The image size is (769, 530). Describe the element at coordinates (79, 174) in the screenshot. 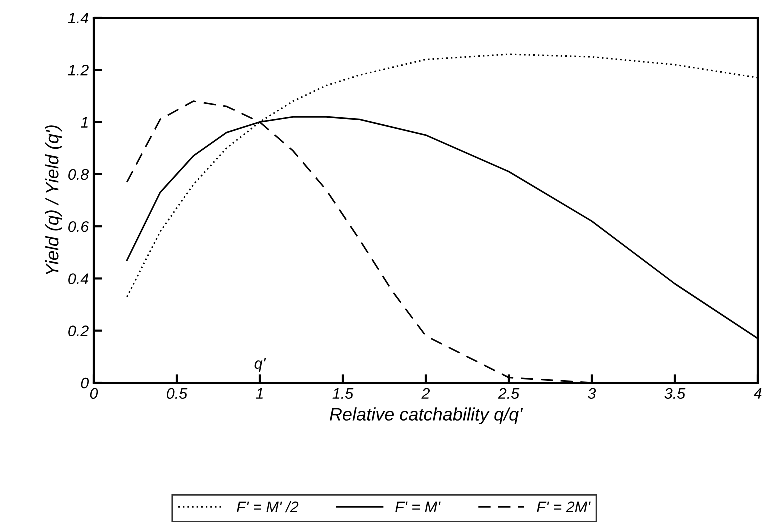

I see `y-tick-label: 0.8` at that location.